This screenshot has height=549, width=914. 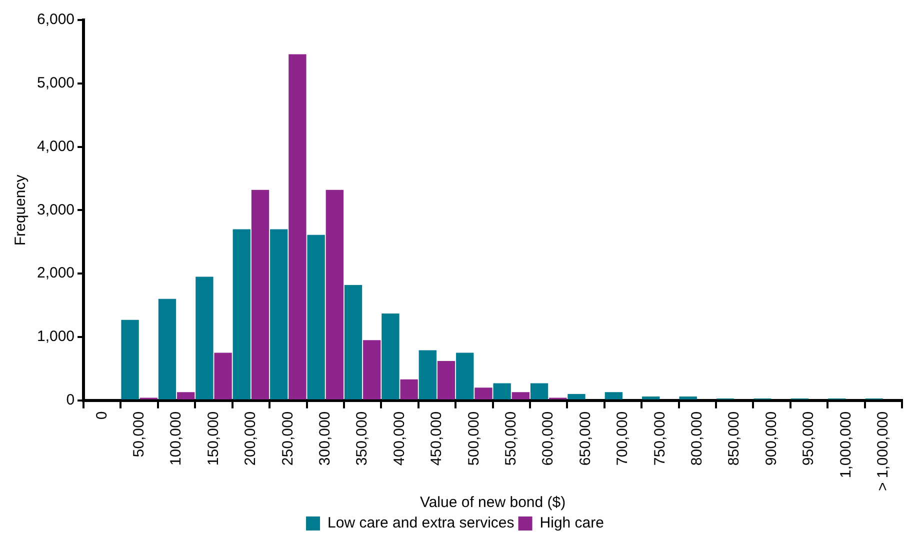 I want to click on x-tick-label: 450,000, so click(x=437, y=438).